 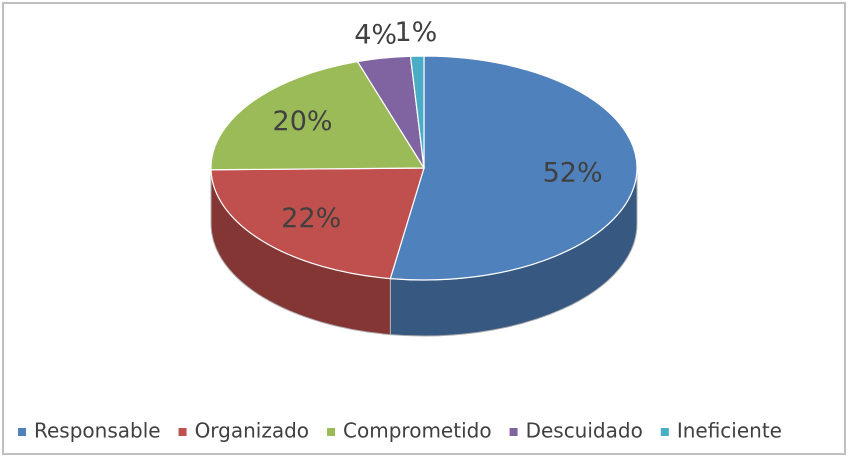 I want to click on data-label: 52%, so click(x=573, y=173).